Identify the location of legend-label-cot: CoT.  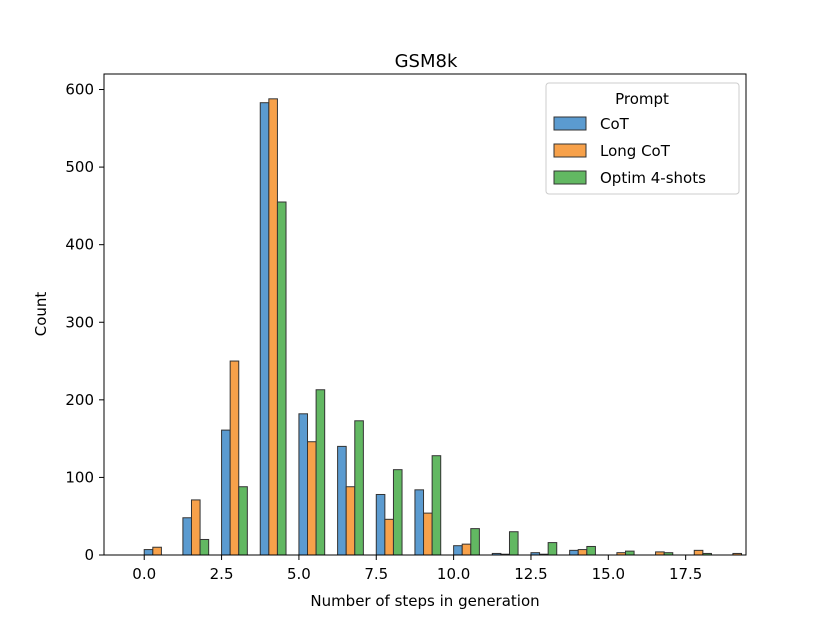
(615, 124).